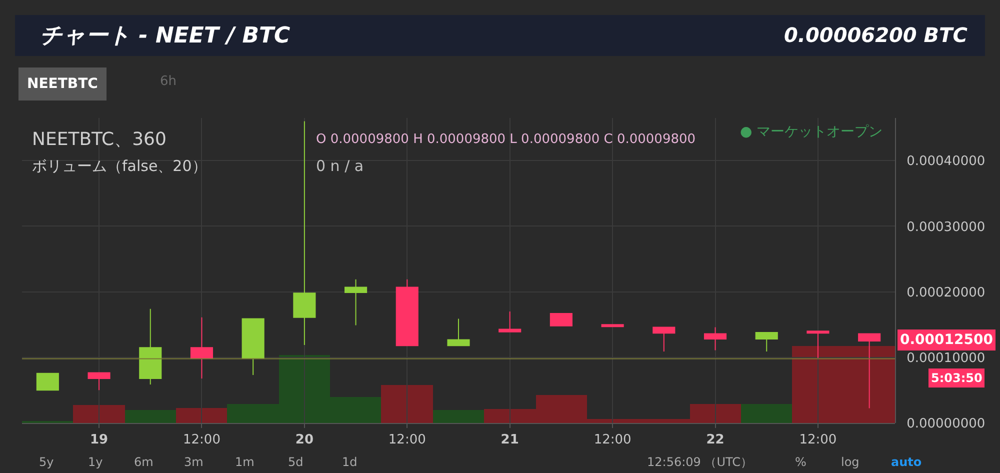 The image size is (1000, 473). I want to click on text: 12:56:09 （UTC）, so click(699, 462).